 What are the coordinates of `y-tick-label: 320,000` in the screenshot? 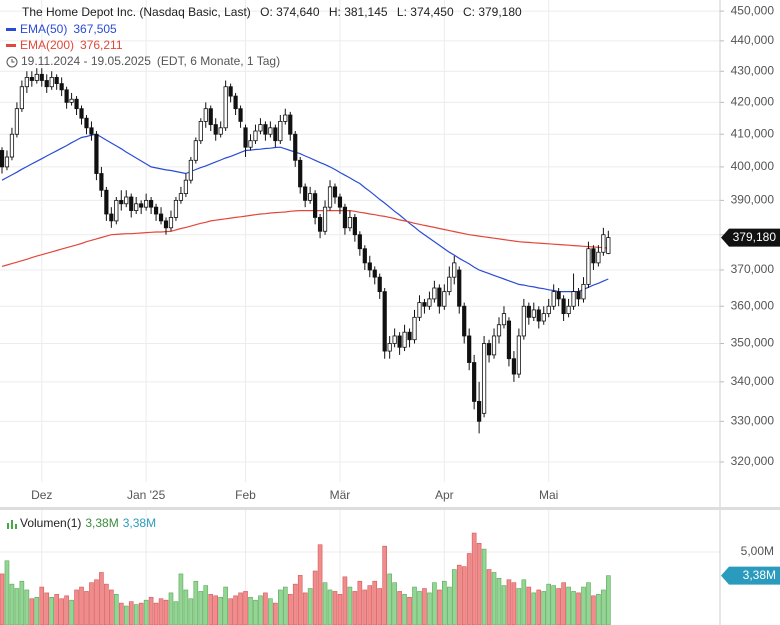 It's located at (753, 461).